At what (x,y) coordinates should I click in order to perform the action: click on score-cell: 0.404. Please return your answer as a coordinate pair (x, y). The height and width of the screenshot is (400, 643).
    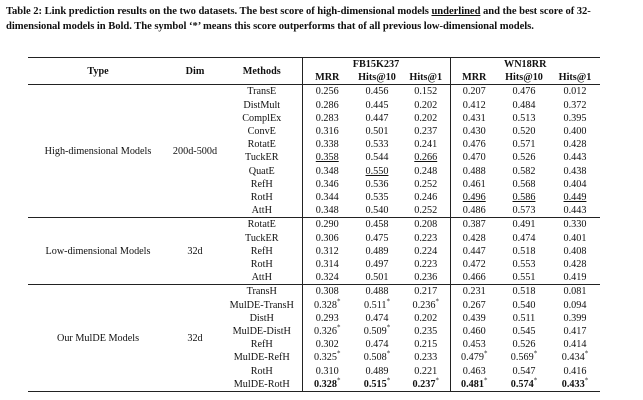
    Looking at the image, I should click on (575, 184).